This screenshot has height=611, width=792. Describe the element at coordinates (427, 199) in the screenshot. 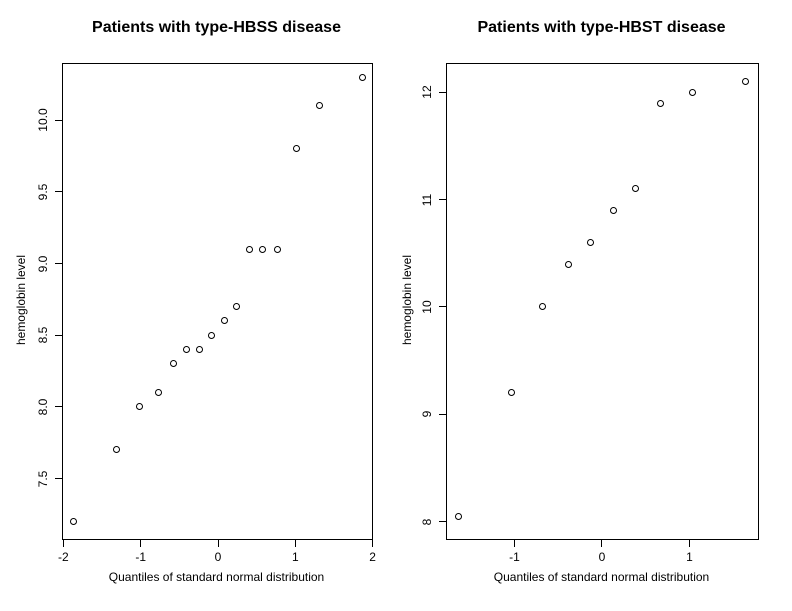

I see `y-tick-label: 11` at that location.